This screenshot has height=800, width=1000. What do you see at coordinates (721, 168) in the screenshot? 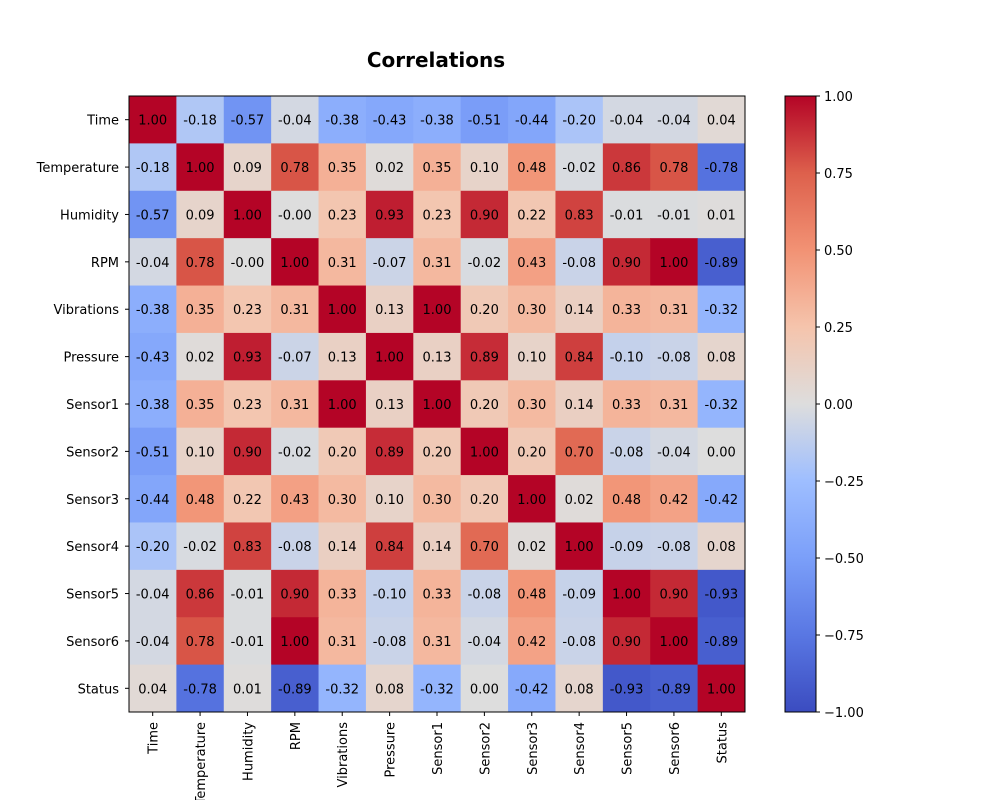
I see `cell-value-label: -0.78` at bounding box center [721, 168].